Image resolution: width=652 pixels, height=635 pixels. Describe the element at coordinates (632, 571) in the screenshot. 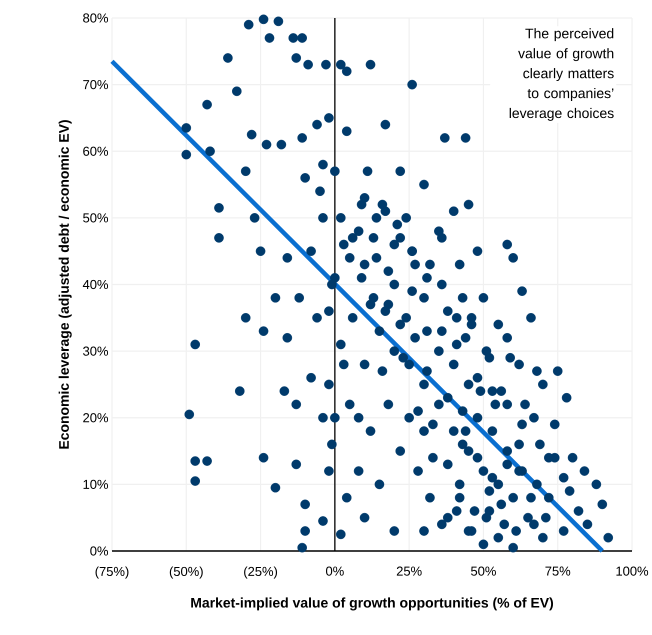

I see `x-tick-label: 100%` at that location.